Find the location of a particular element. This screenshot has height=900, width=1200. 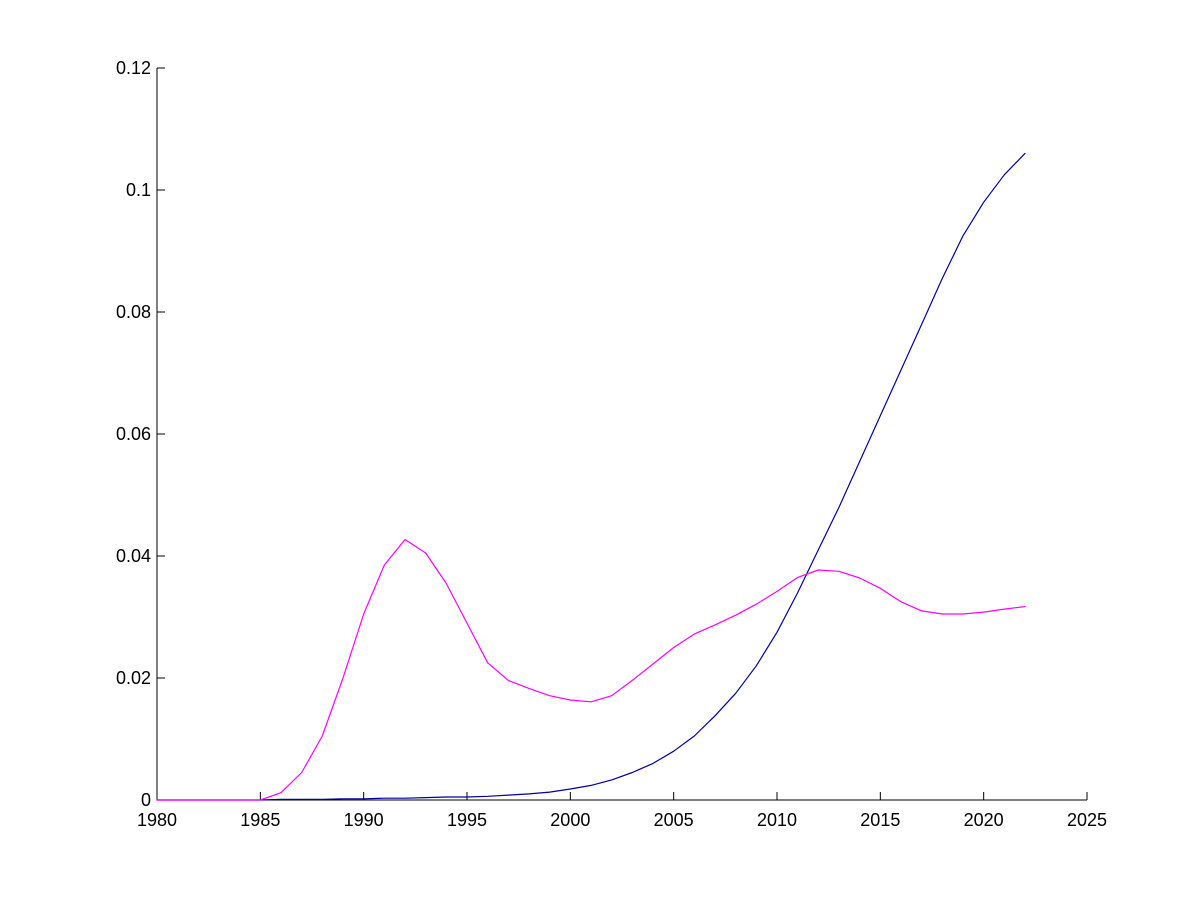

x-tick-label: 2000 is located at coordinates (570, 820).